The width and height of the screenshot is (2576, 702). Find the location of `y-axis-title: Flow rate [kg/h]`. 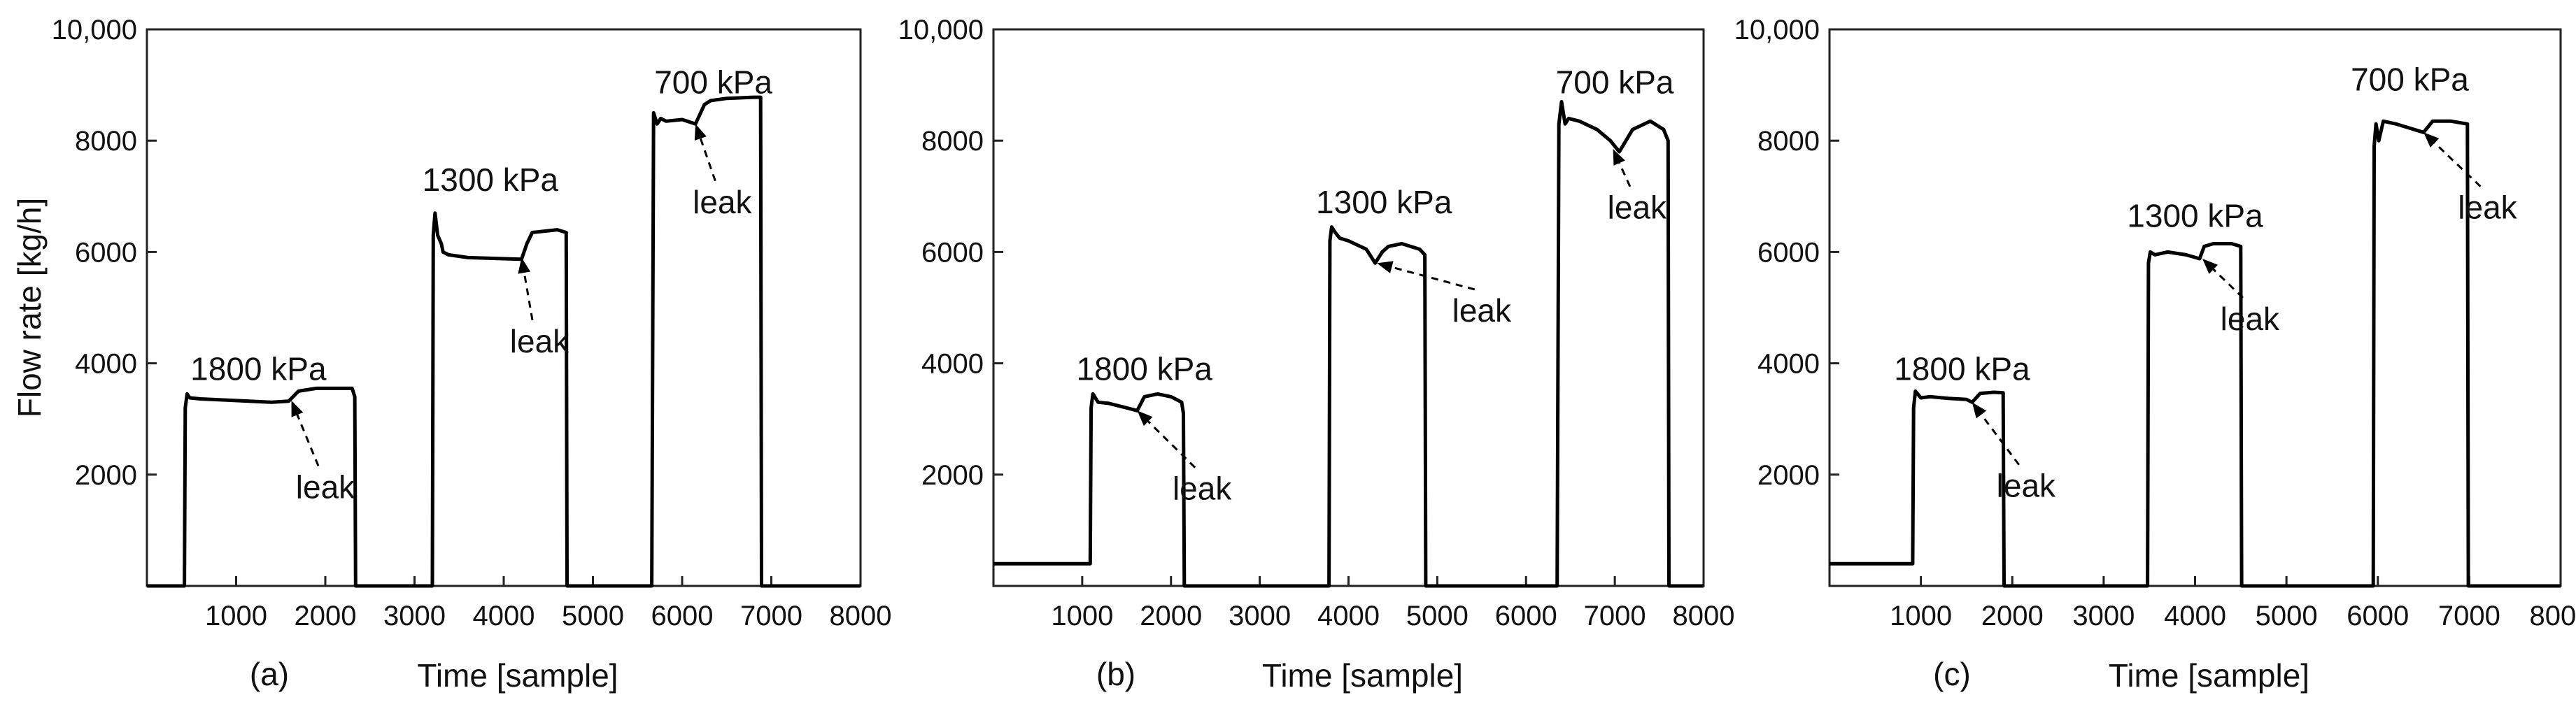

y-axis-title: Flow rate [kg/h] is located at coordinates (29, 308).